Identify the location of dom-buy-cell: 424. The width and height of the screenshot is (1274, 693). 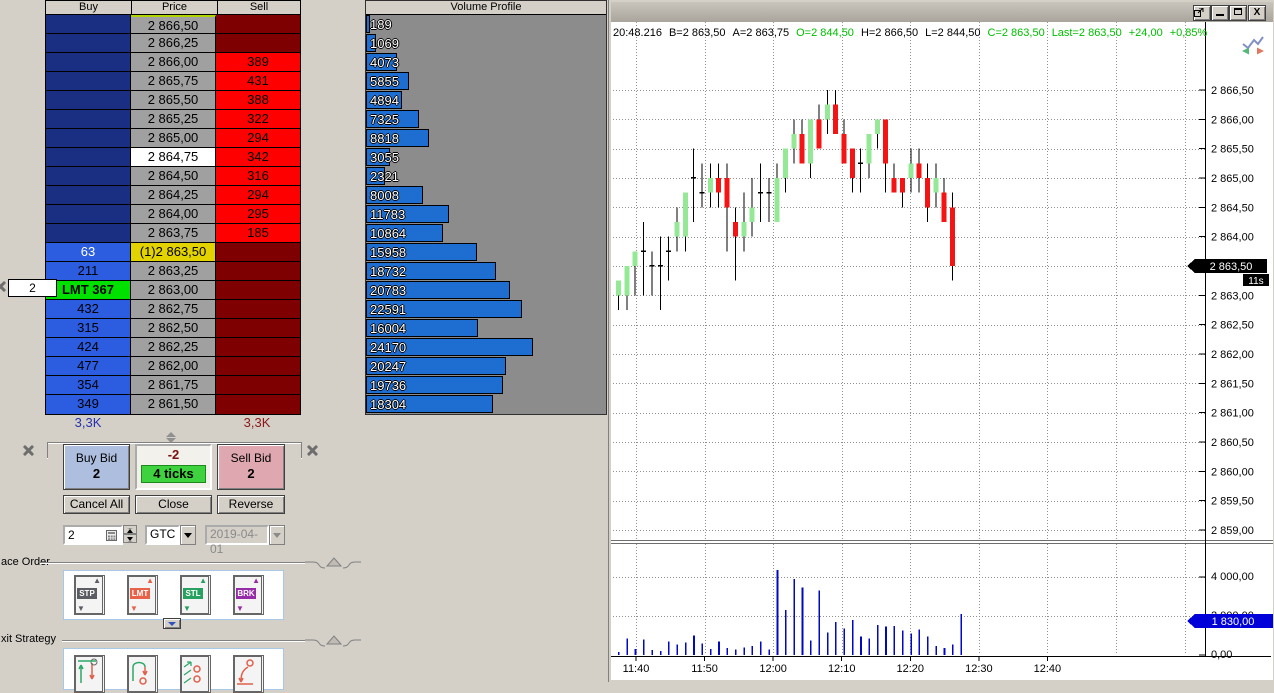
(88, 347).